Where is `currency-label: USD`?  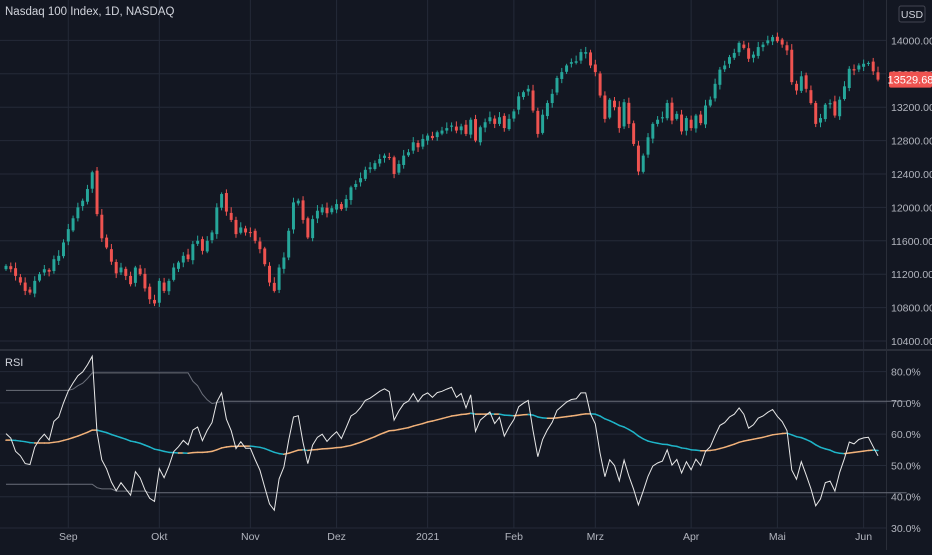 currency-label: USD is located at coordinates (912, 15).